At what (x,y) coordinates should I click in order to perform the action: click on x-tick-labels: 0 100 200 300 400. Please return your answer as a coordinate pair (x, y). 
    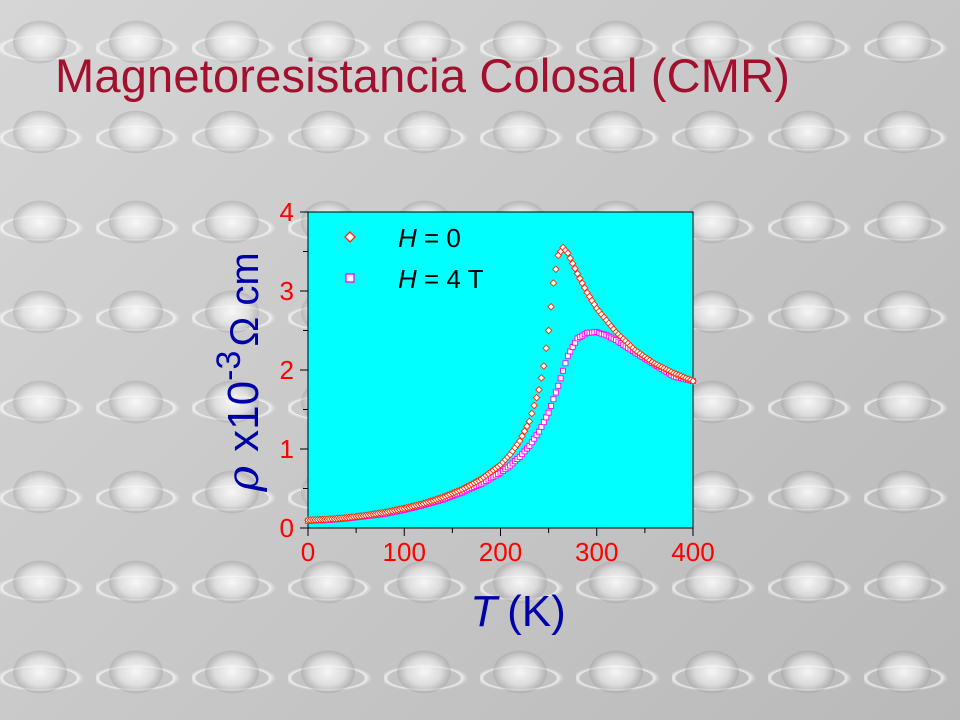
    Looking at the image, I should click on (508, 552).